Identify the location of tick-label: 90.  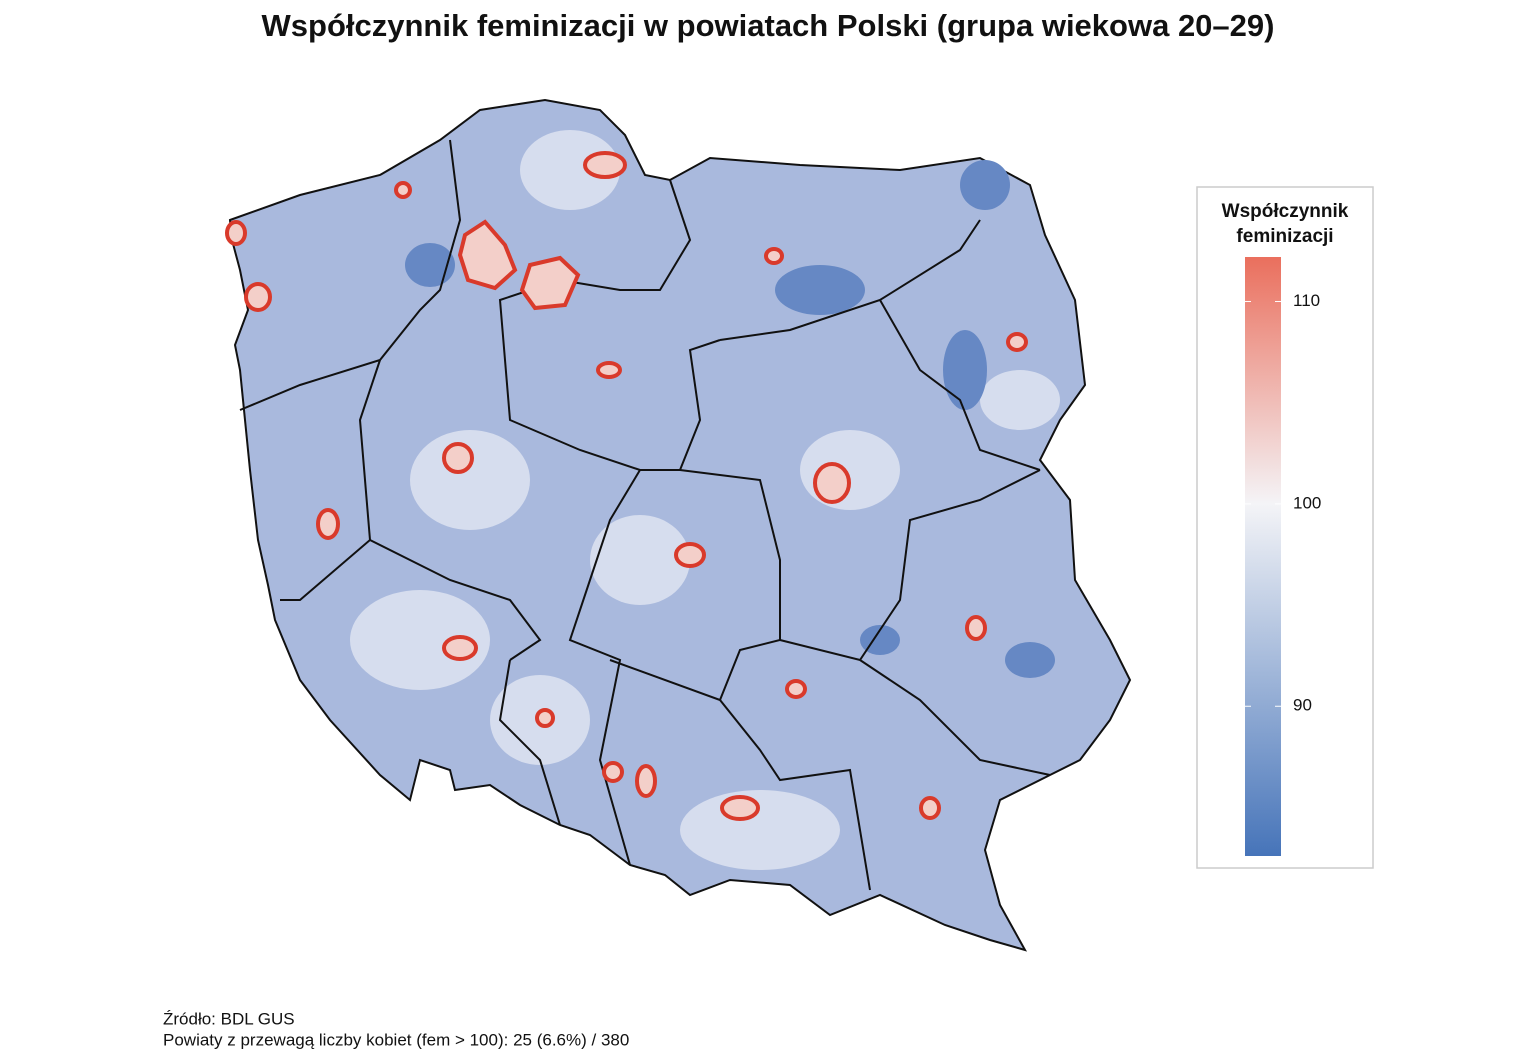
(1302, 705).